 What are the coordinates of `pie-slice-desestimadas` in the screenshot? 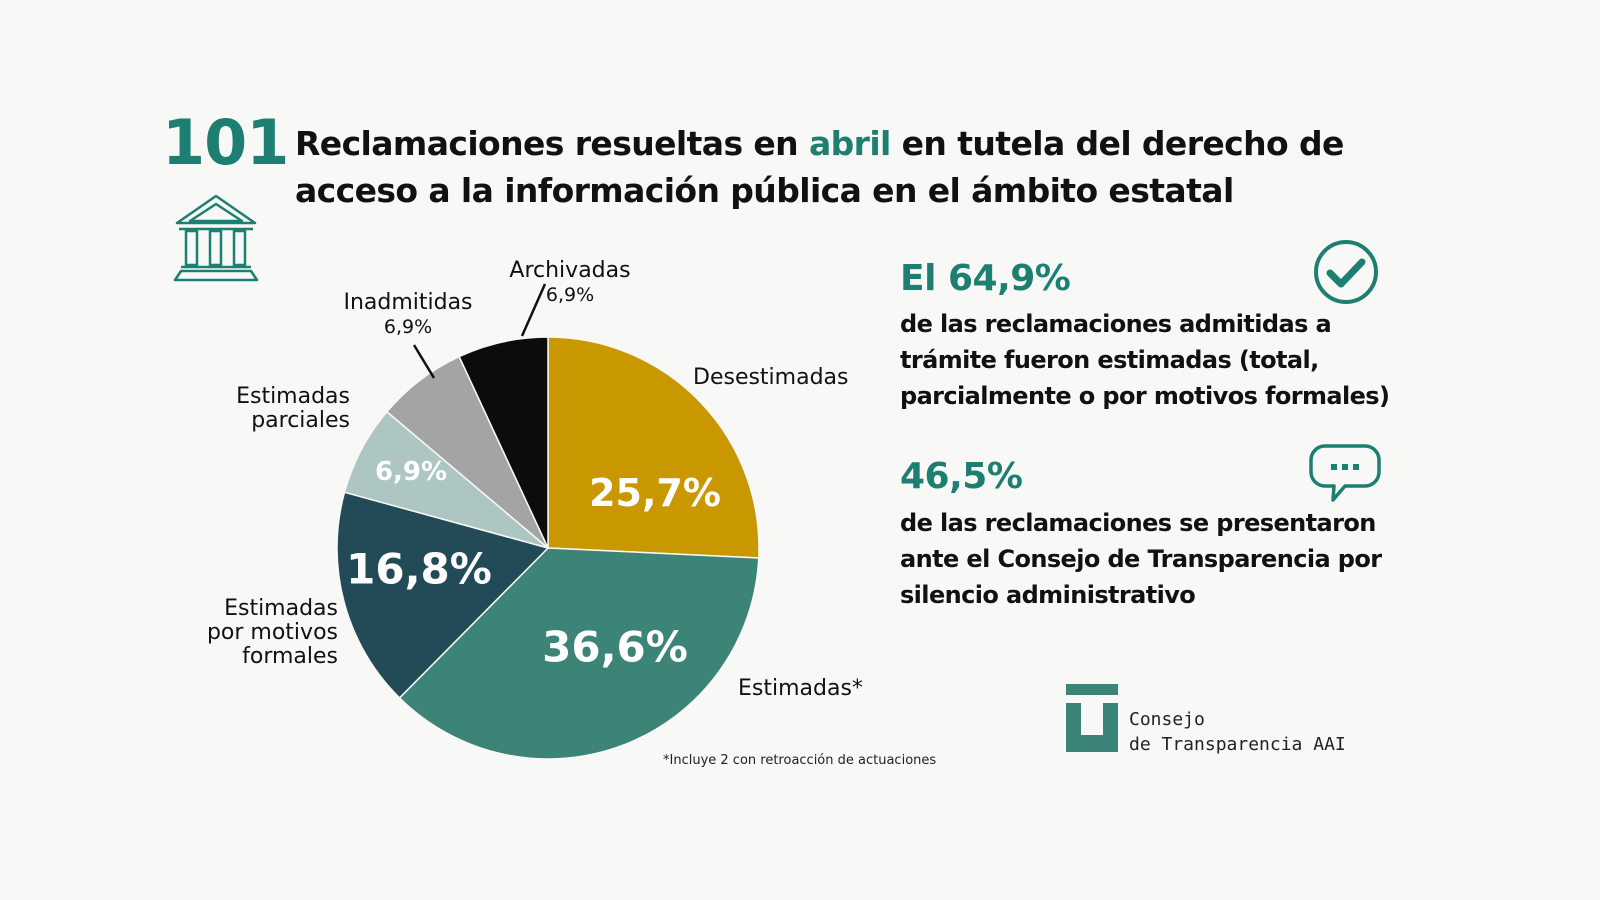 It's located at (653, 447).